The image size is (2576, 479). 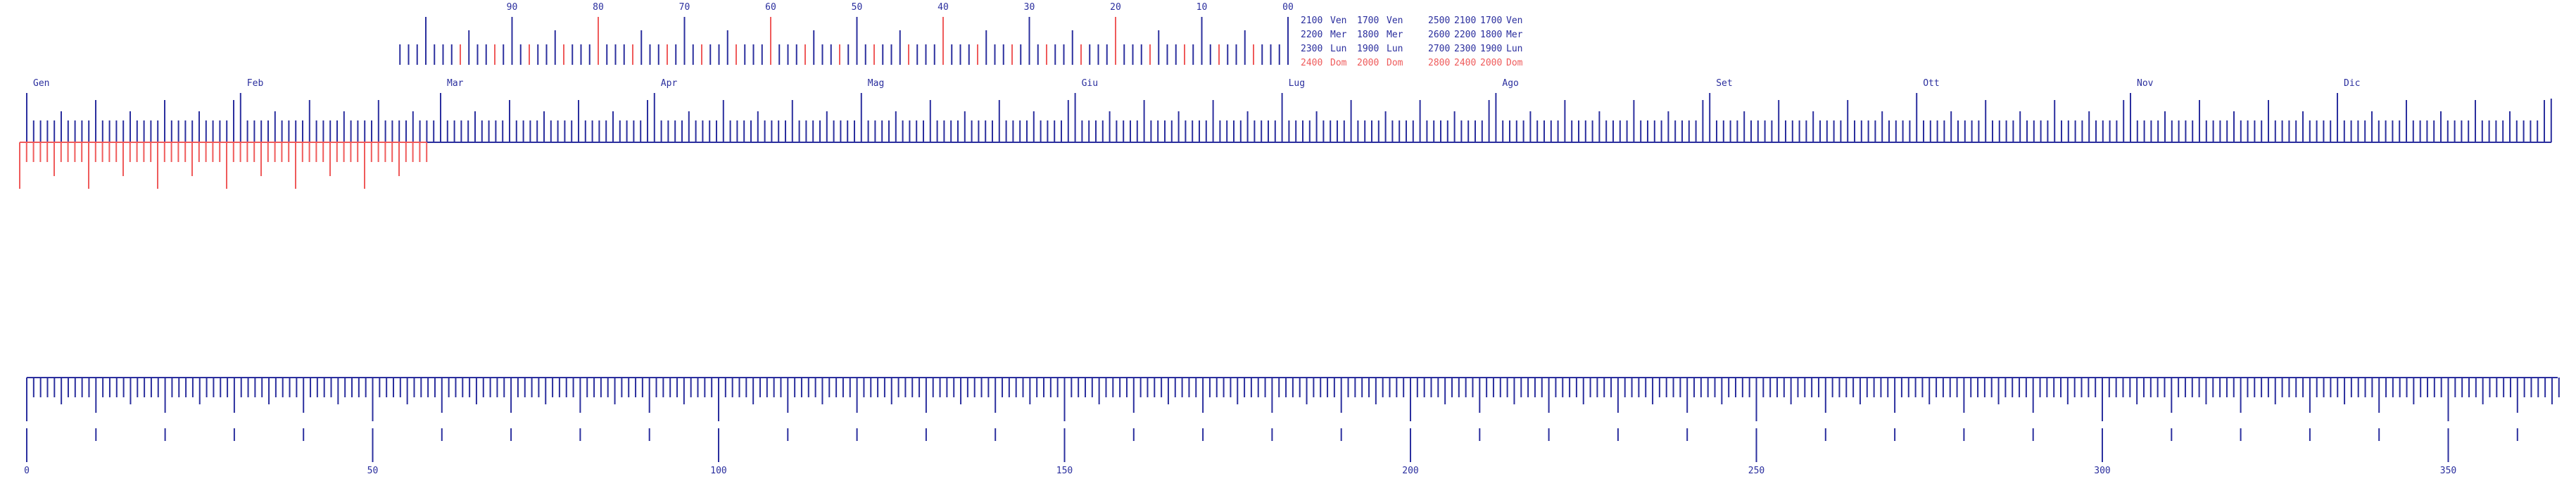 I want to click on table-cell: 2700, so click(x=1439, y=49).